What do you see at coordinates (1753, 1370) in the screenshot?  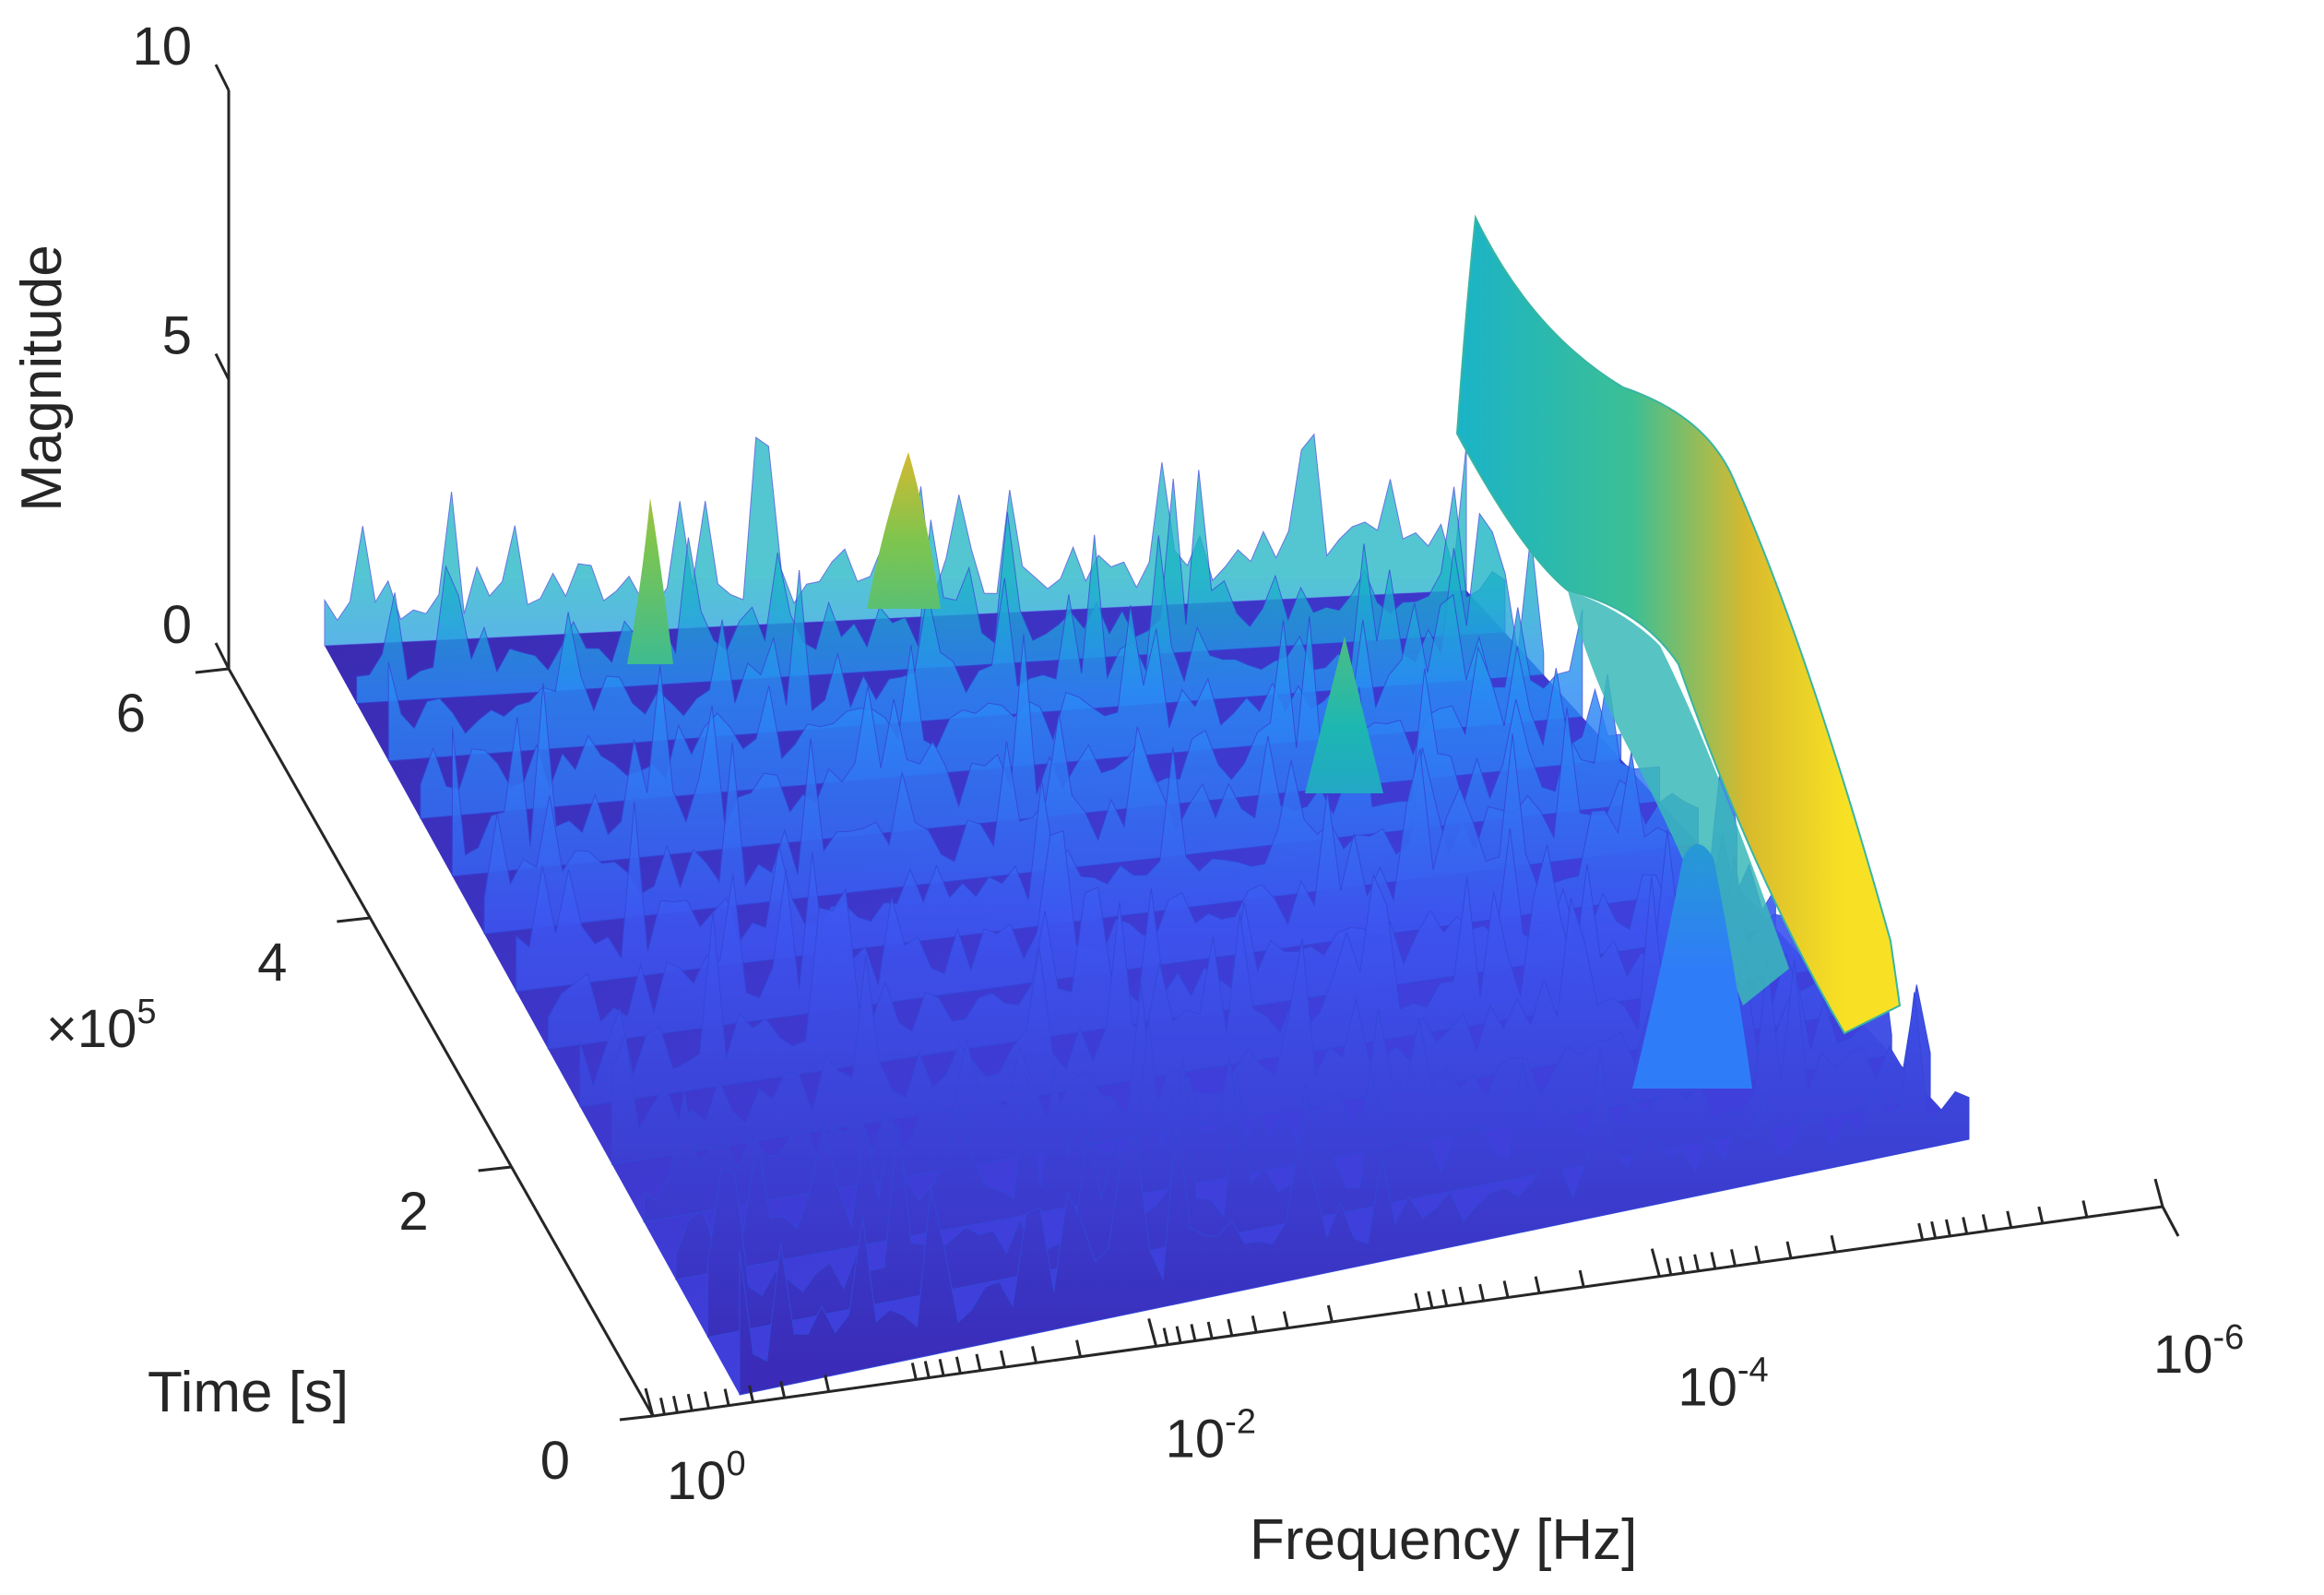 I see `x-tick-exponent: -4` at bounding box center [1753, 1370].